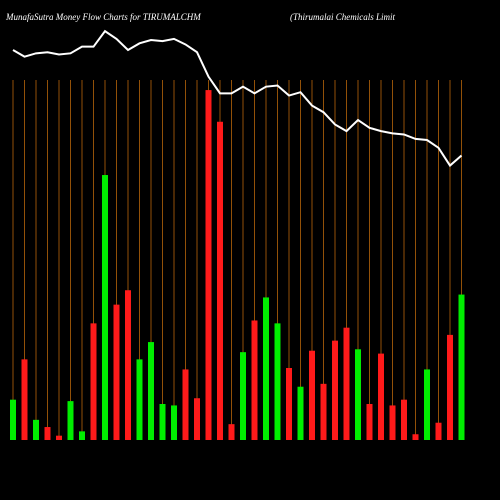  Describe the element at coordinates (343, 17) in the screenshot. I see `chart-subtitle: (Thirumalai Chemicals Limit` at that location.